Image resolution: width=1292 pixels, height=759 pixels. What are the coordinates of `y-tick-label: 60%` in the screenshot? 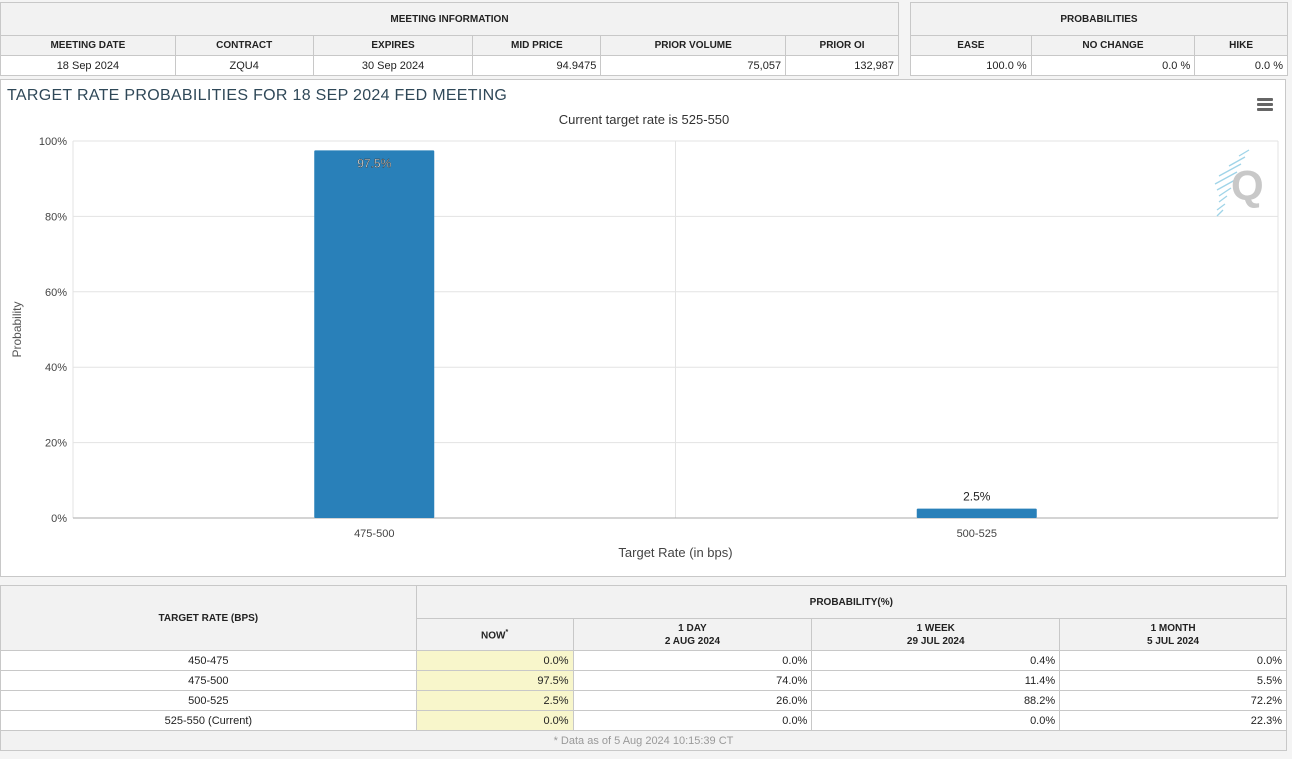 It's located at (56, 293).